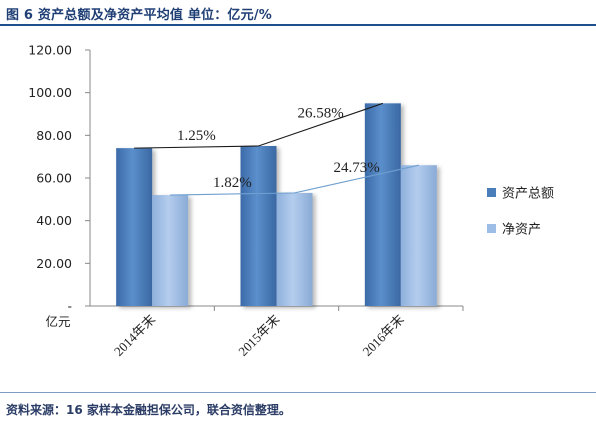 The width and height of the screenshot is (596, 424). Describe the element at coordinates (321, 114) in the screenshot. I see `growth-rate-label: 26.58%` at that location.